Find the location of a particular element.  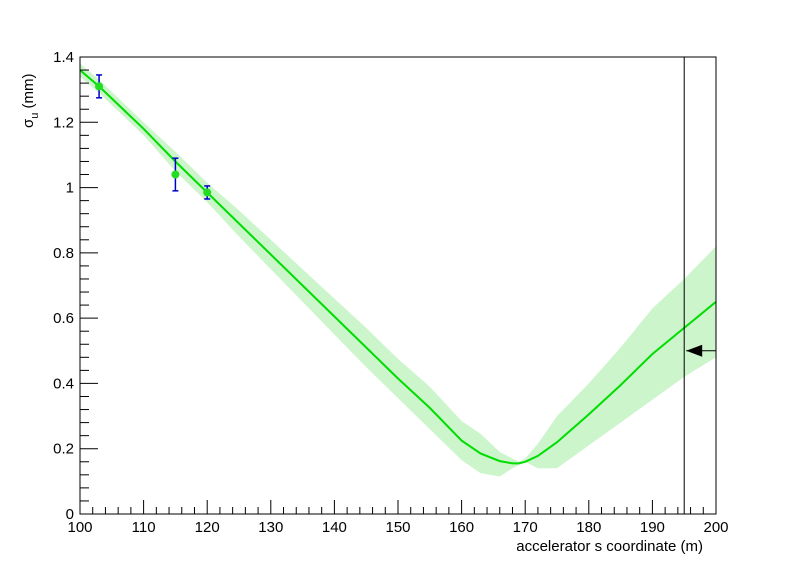

y-tick-label: 0 is located at coordinates (70, 514).